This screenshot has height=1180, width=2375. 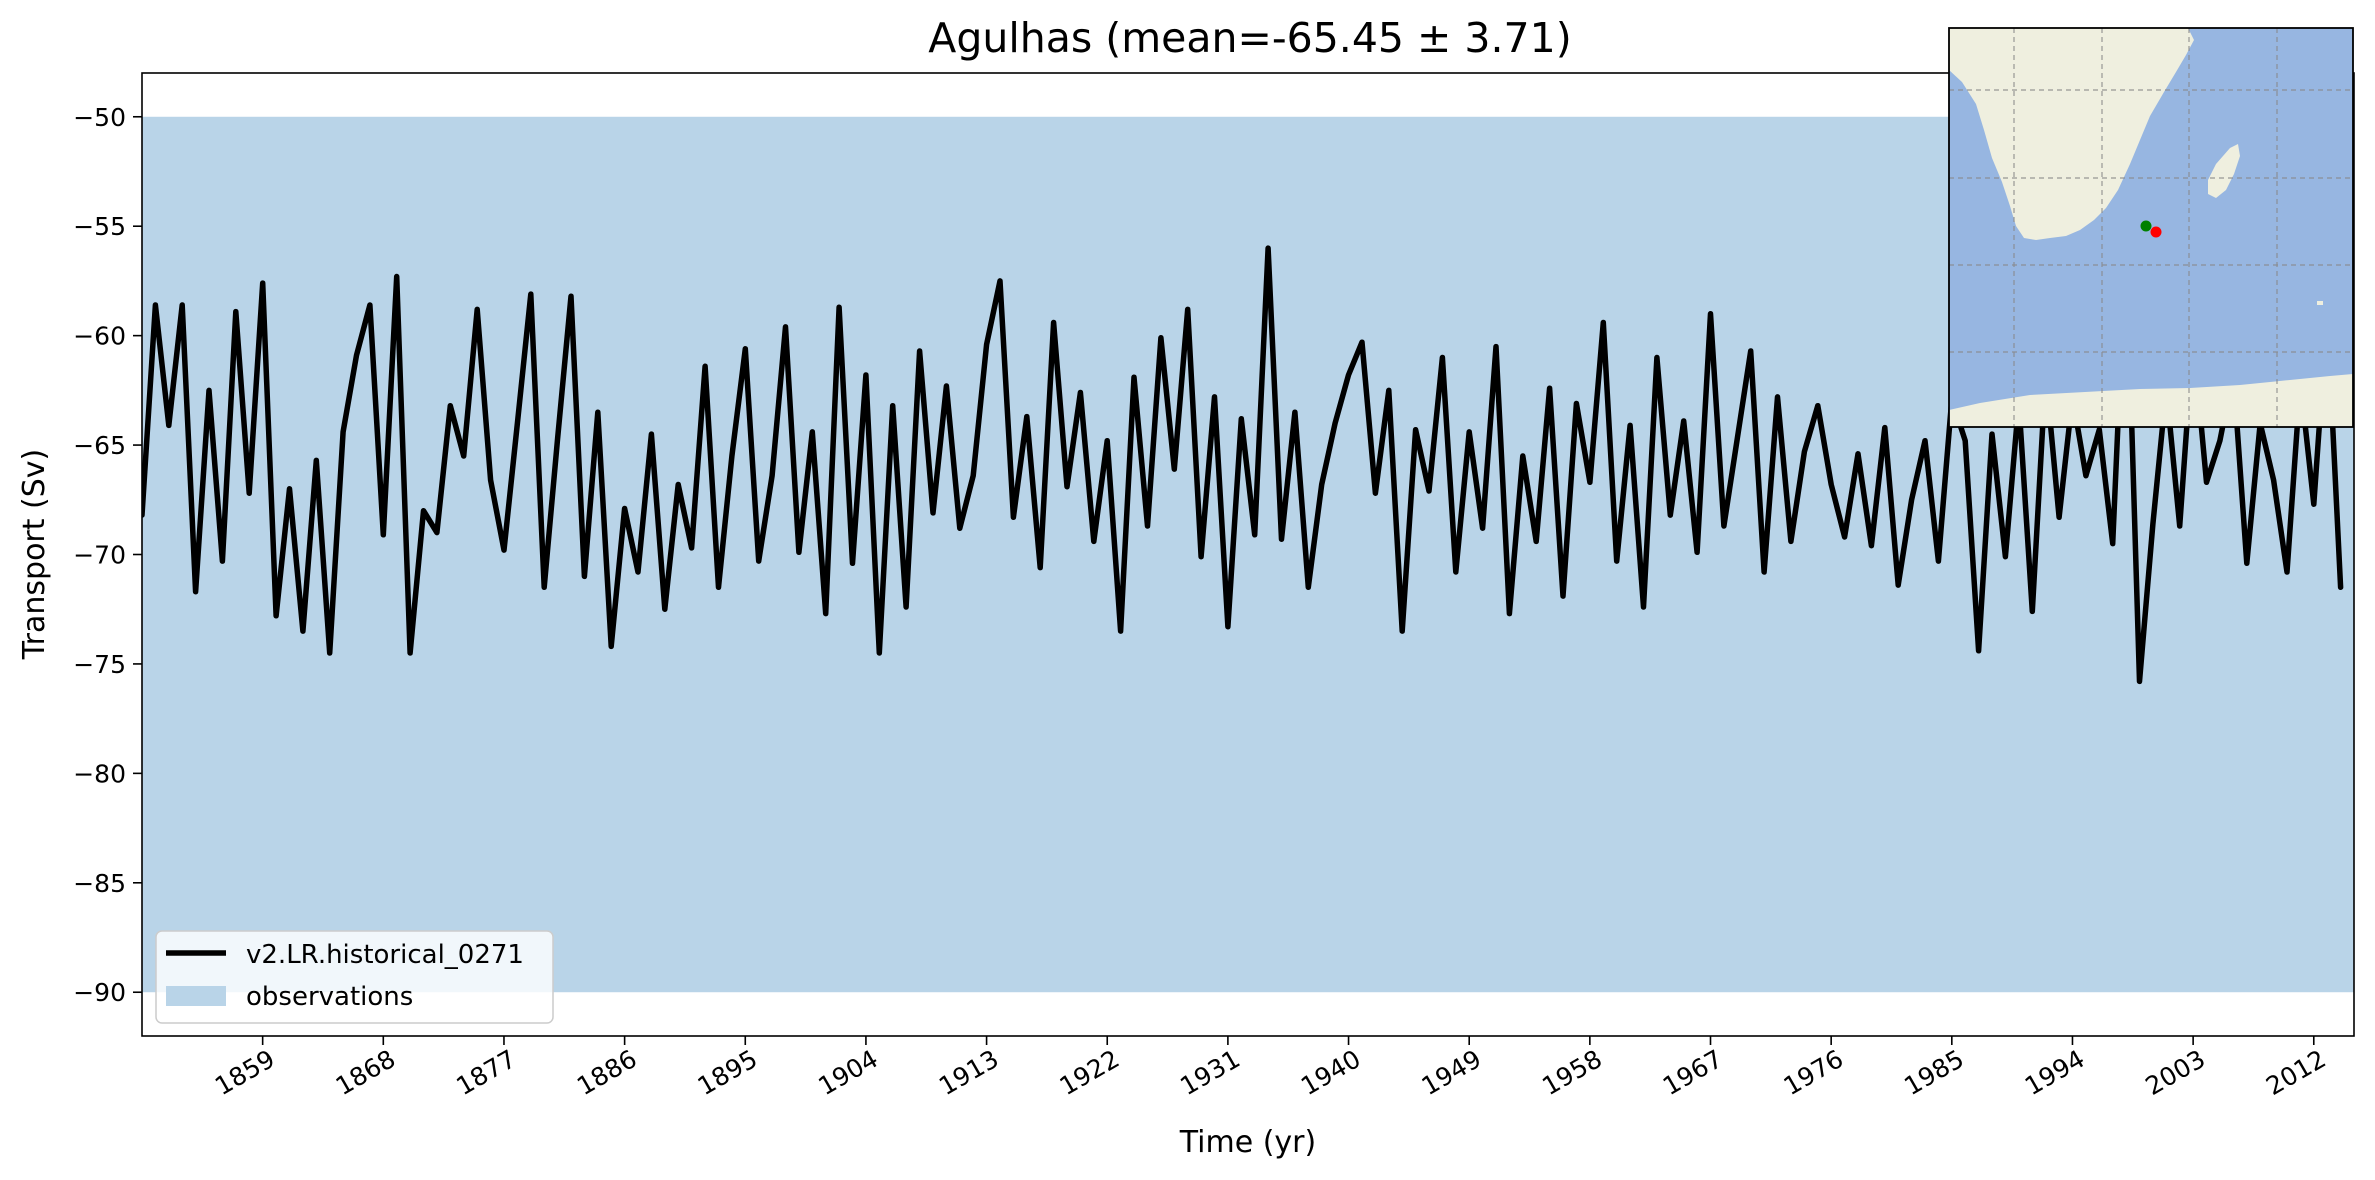 What do you see at coordinates (99, 117) in the screenshot?
I see `y-tick-label: −50` at bounding box center [99, 117].